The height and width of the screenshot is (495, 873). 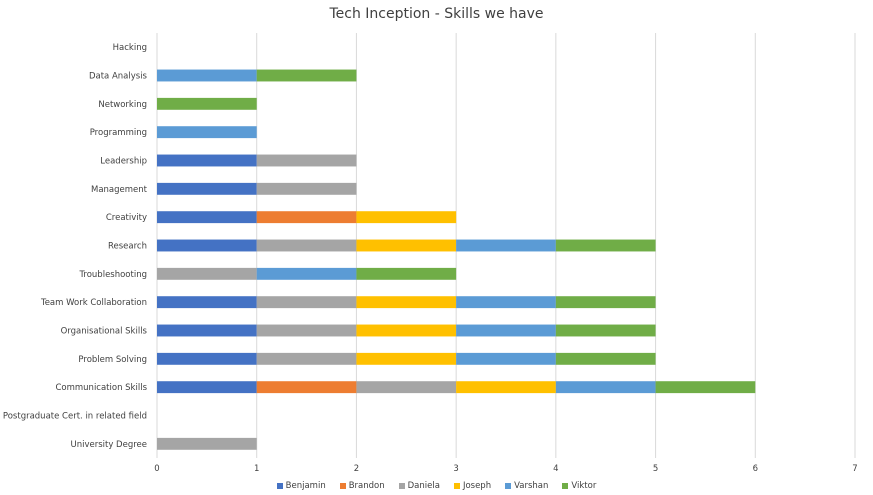 I want to click on legend-item: Daniela, so click(x=419, y=486).